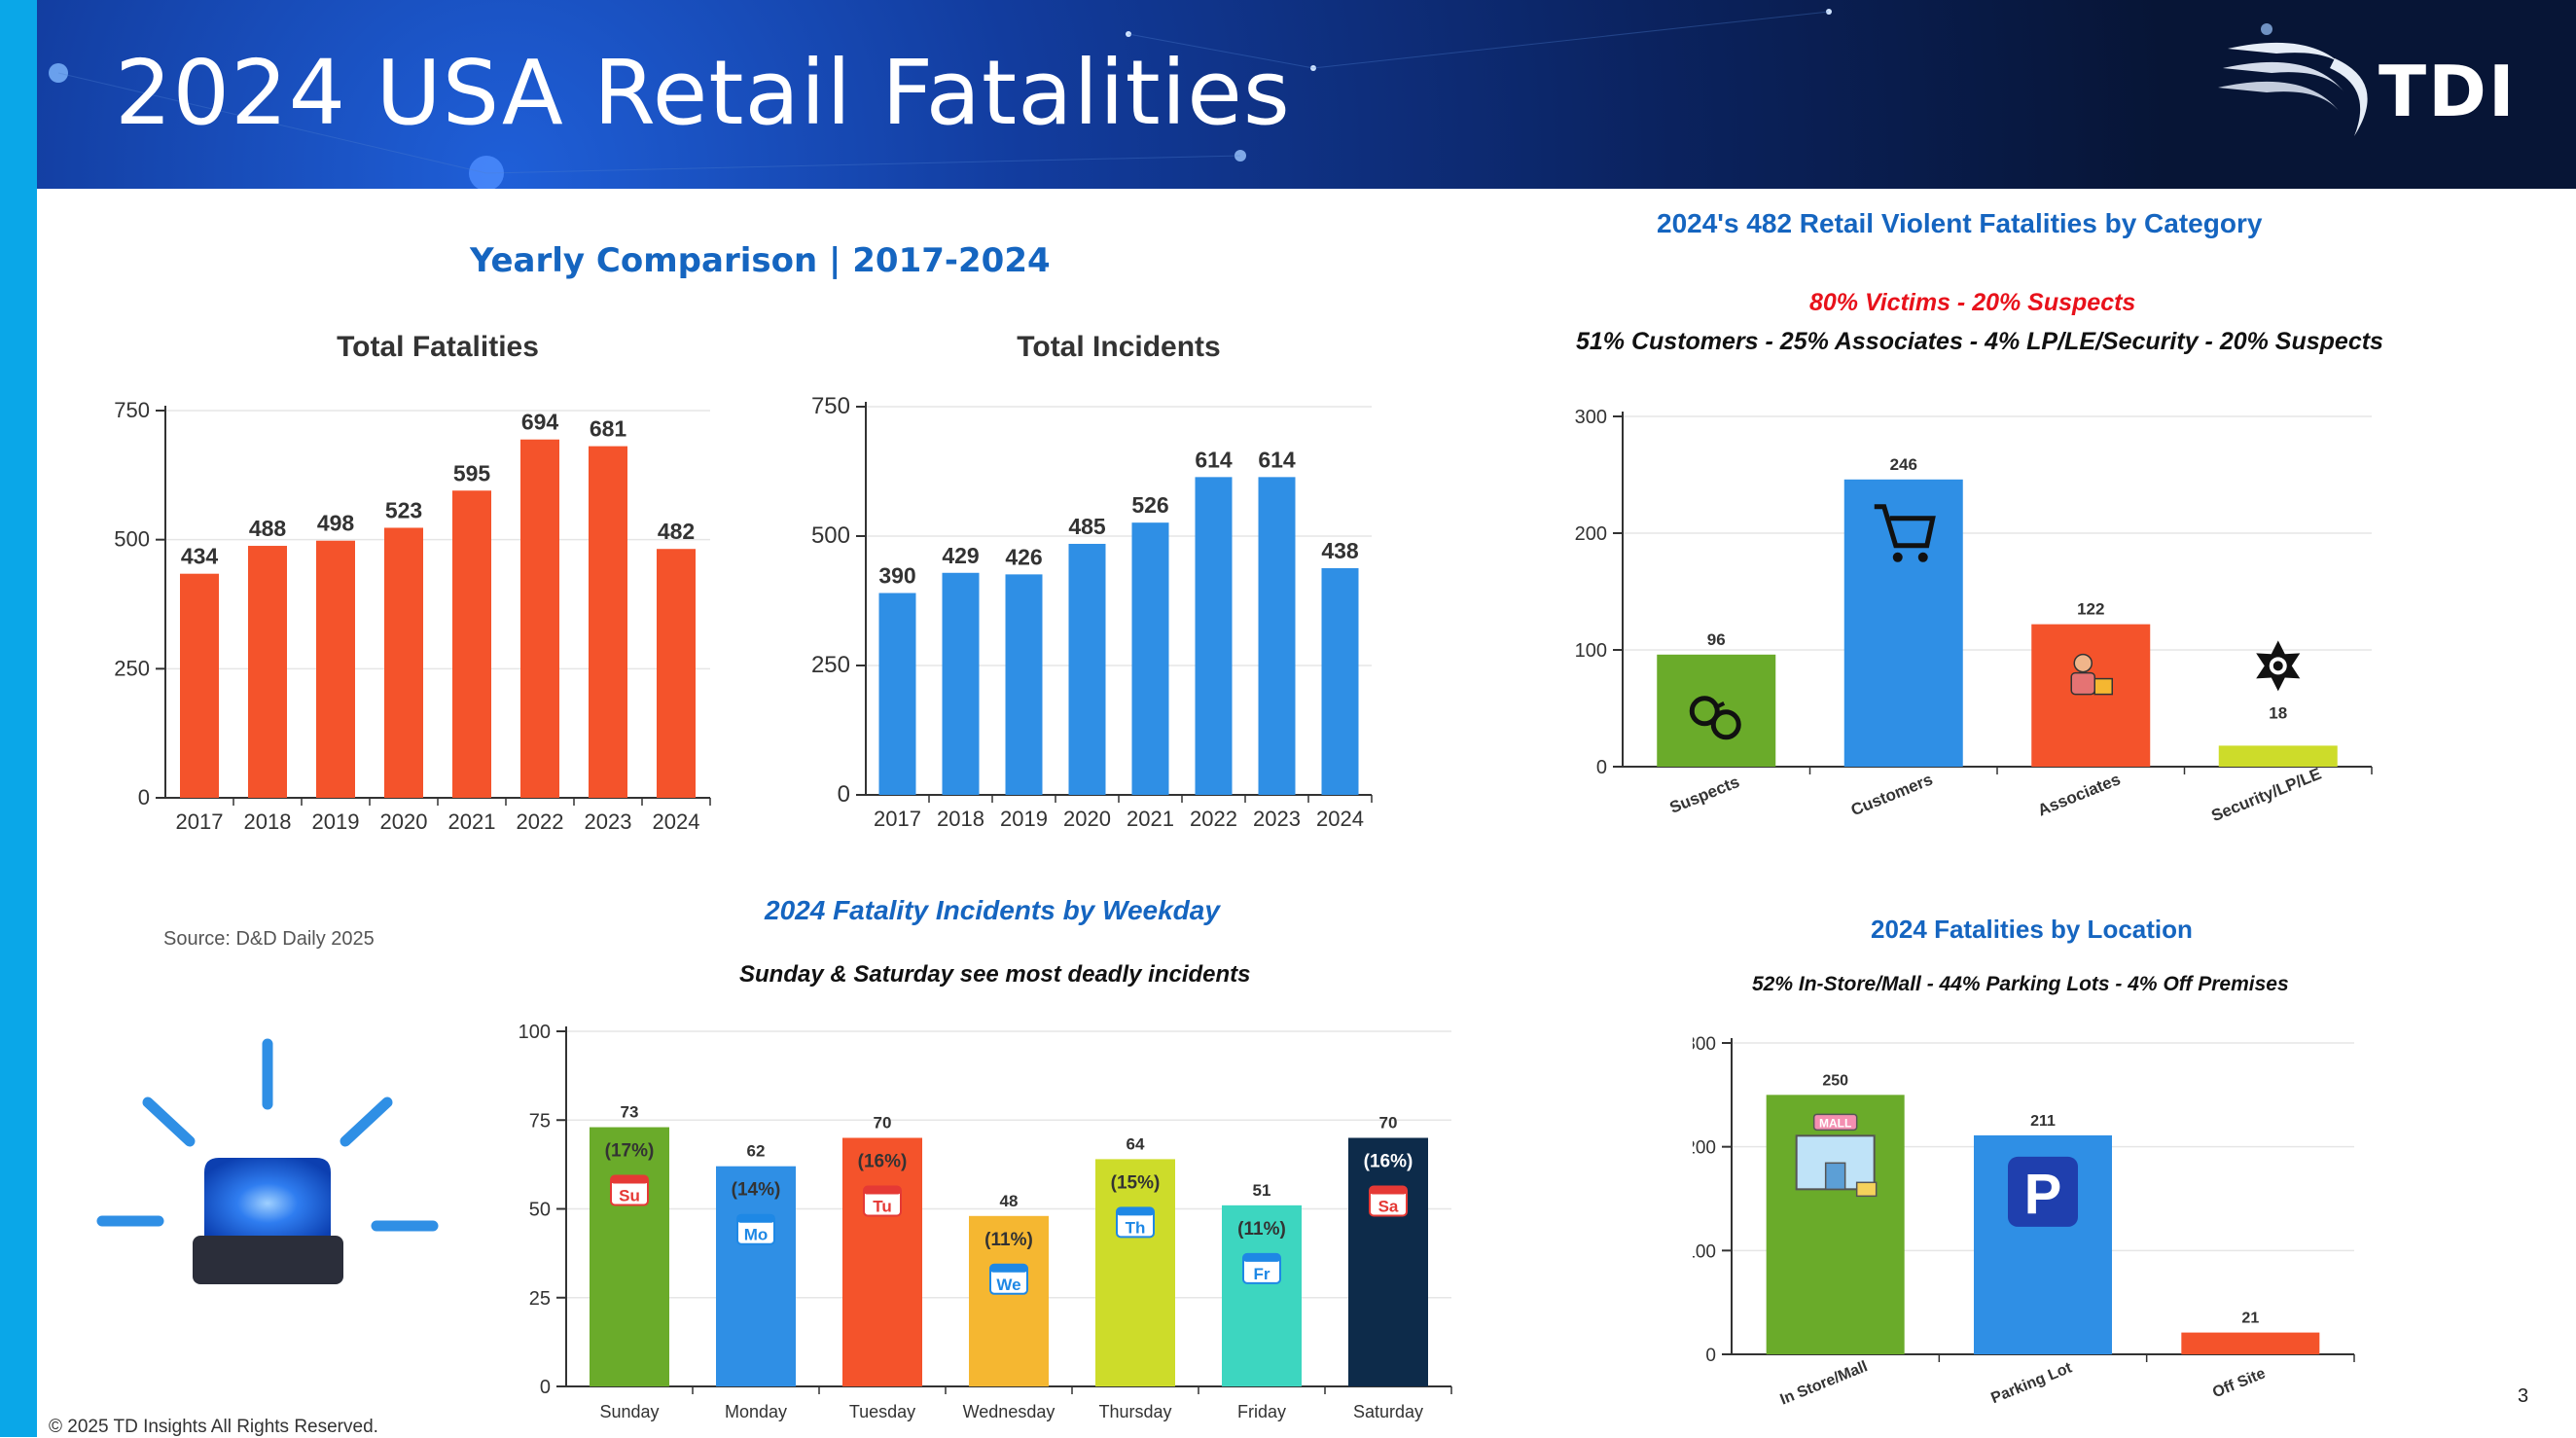 This screenshot has height=1438, width=2576. What do you see at coordinates (2079, 794) in the screenshot?
I see `x-tick-label: Associates` at bounding box center [2079, 794].